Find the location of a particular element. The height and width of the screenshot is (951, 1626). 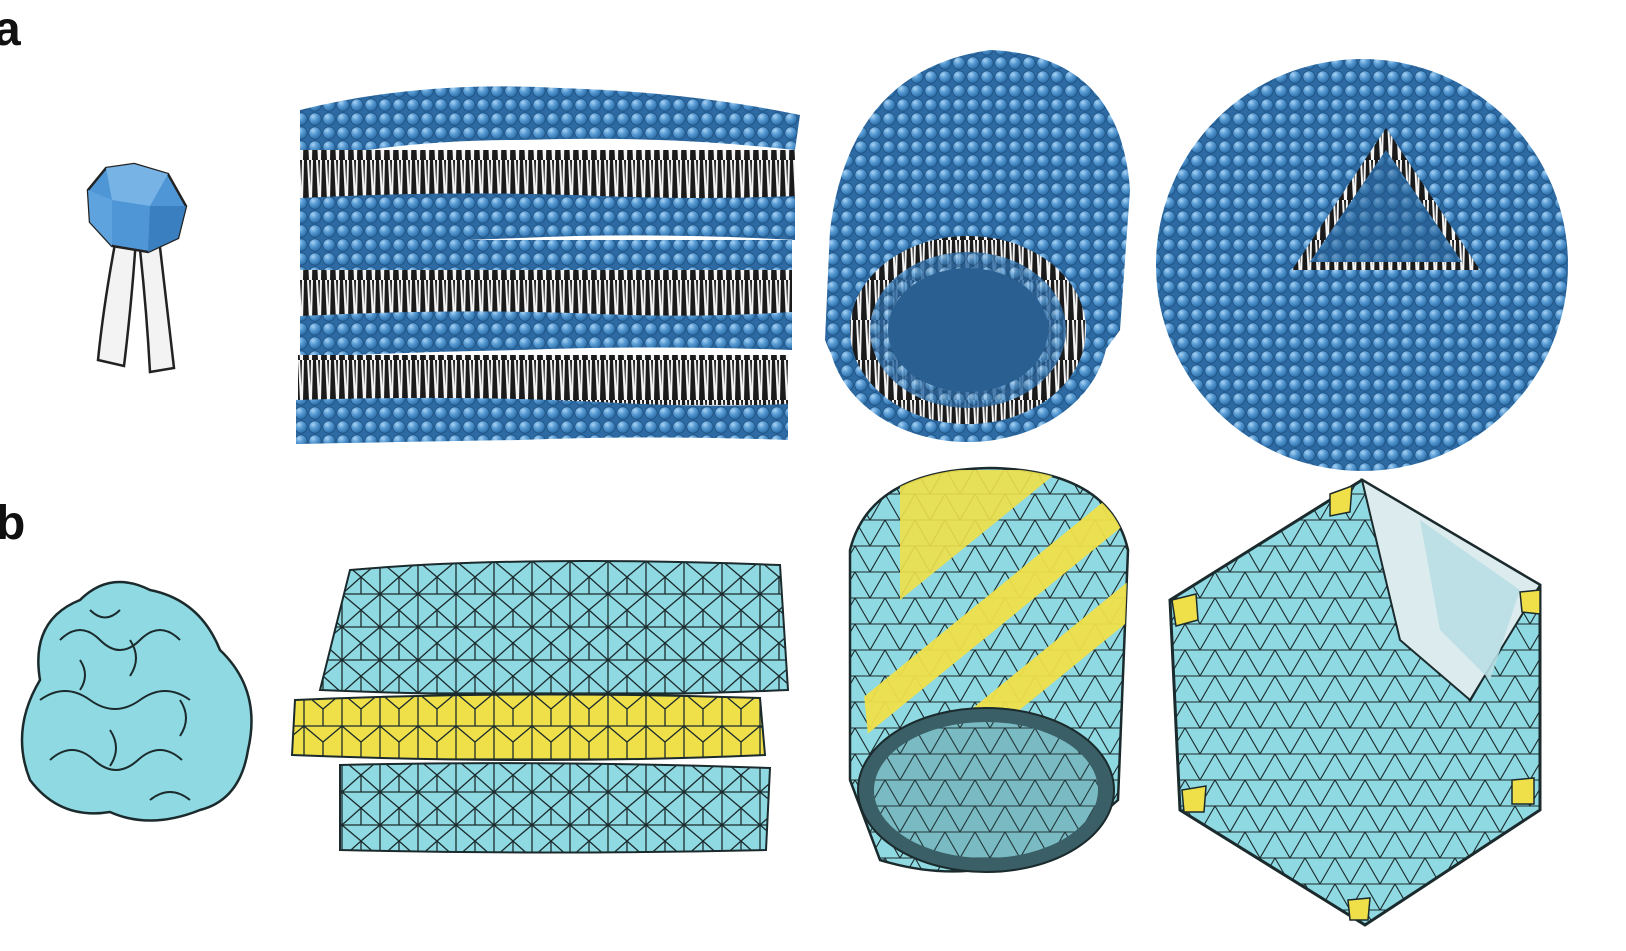

lipid-multilayer-stack-icon is located at coordinates (548, 265).